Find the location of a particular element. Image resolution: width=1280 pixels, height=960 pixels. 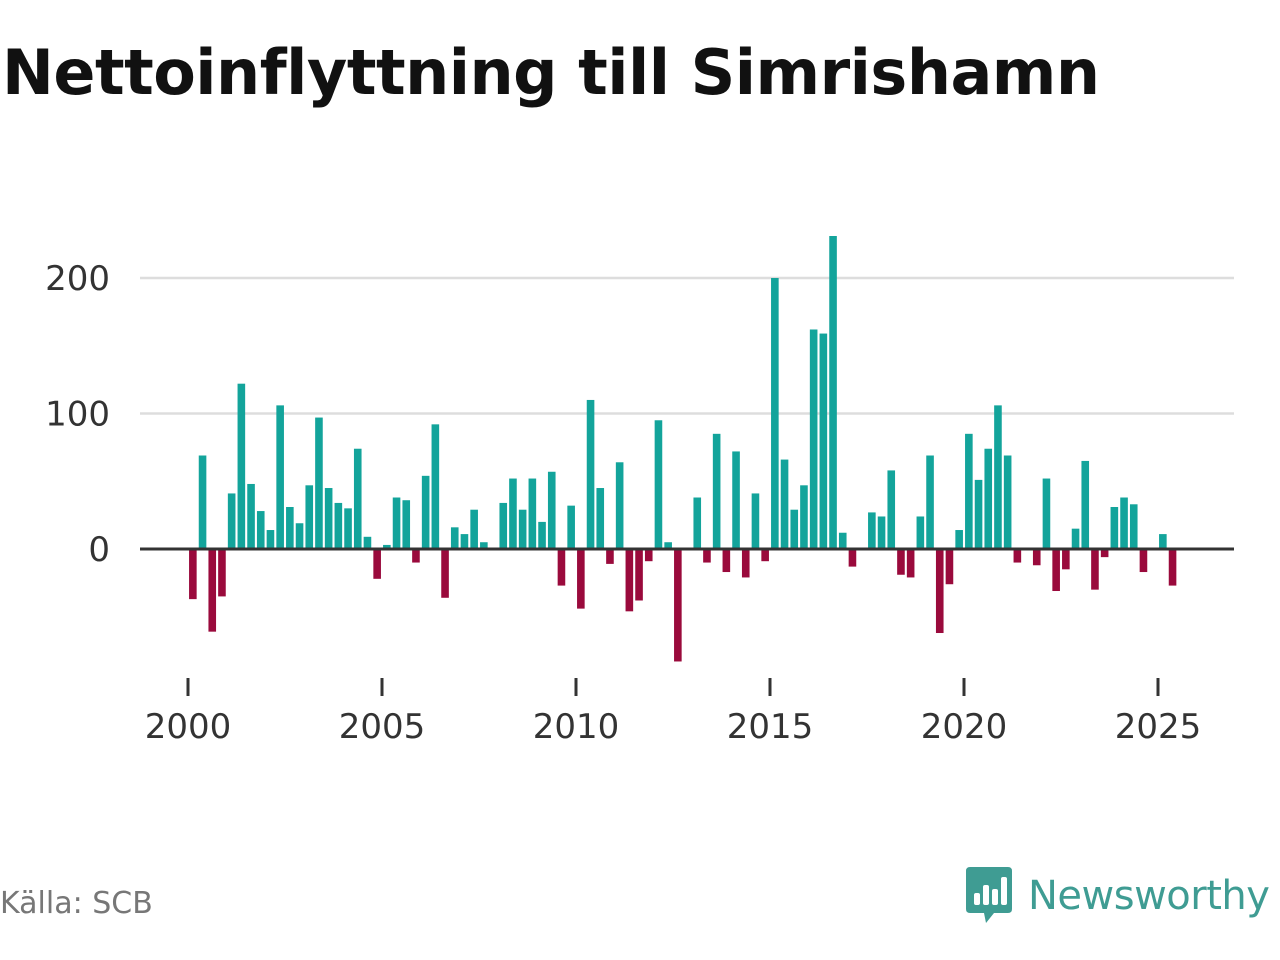

chart-title: Nettoinflyttning till Simrishamn is located at coordinates (551, 72).